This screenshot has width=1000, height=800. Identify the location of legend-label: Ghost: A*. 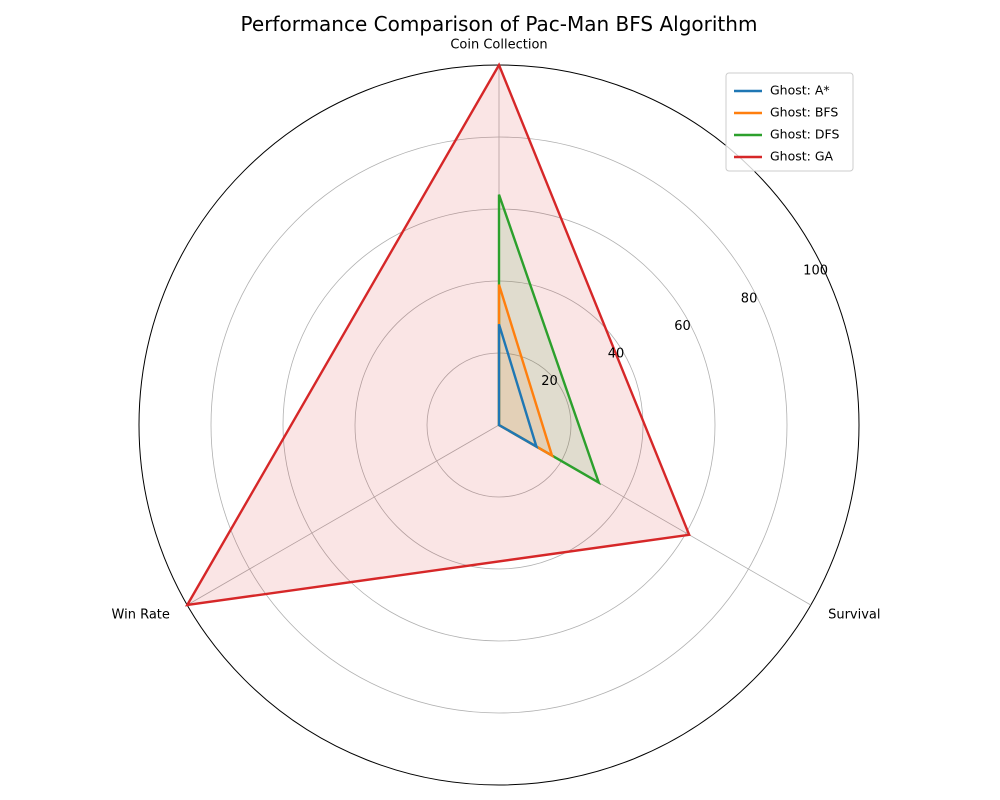
(800, 90).